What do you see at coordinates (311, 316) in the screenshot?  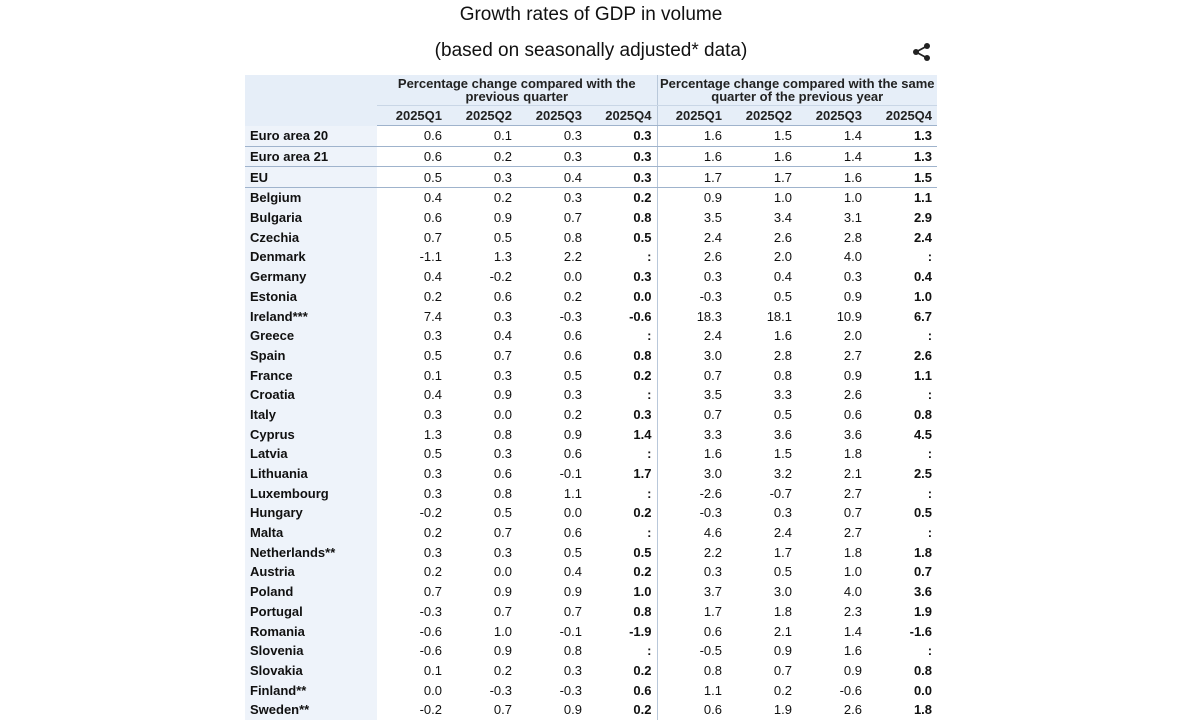 I see `row-label: Ireland***` at bounding box center [311, 316].